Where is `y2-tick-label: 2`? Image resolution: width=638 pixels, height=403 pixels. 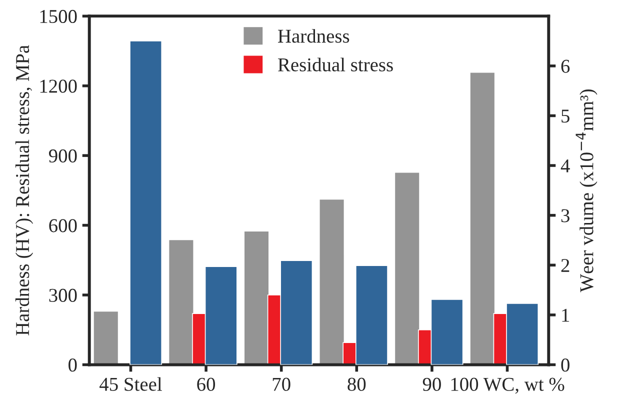 y2-tick-label: 2 is located at coordinates (565, 265).